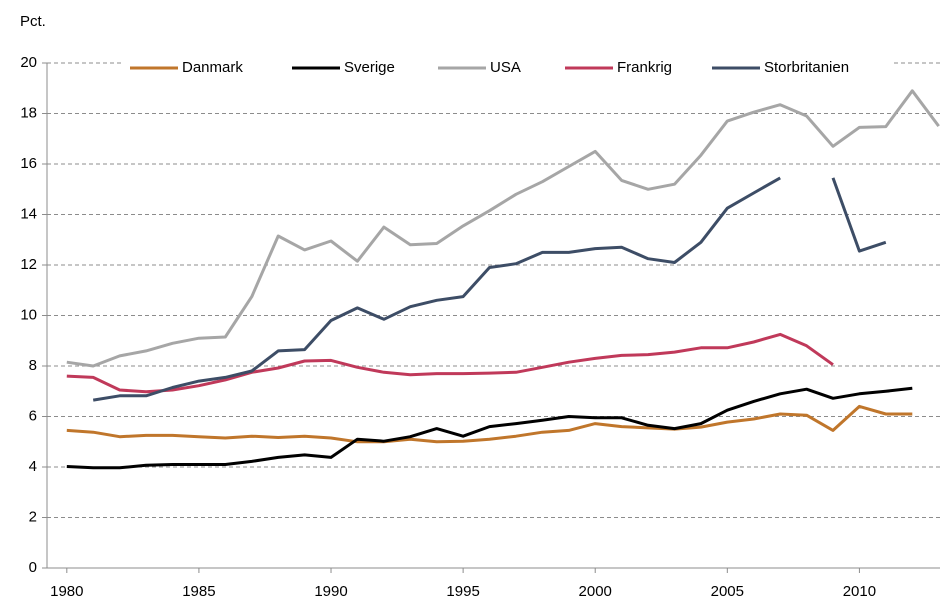  I want to click on x-tick-label: 2010, so click(859, 591).